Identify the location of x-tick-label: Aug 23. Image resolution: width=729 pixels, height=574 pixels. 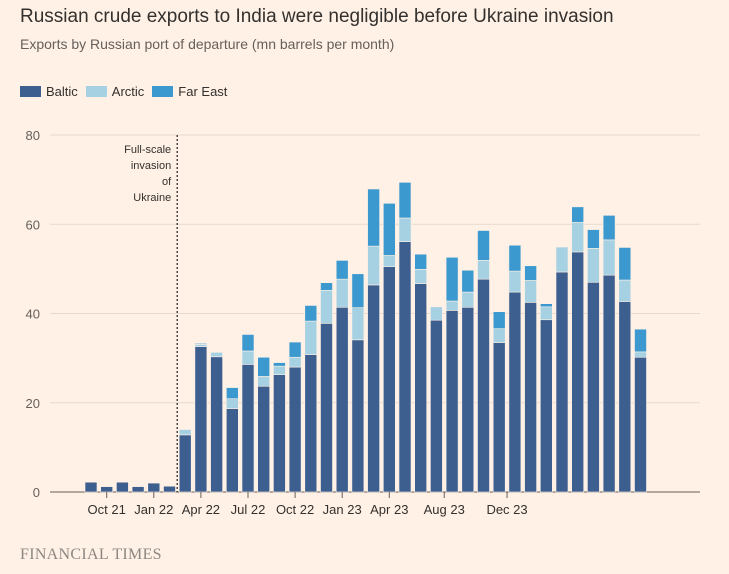
(444, 509).